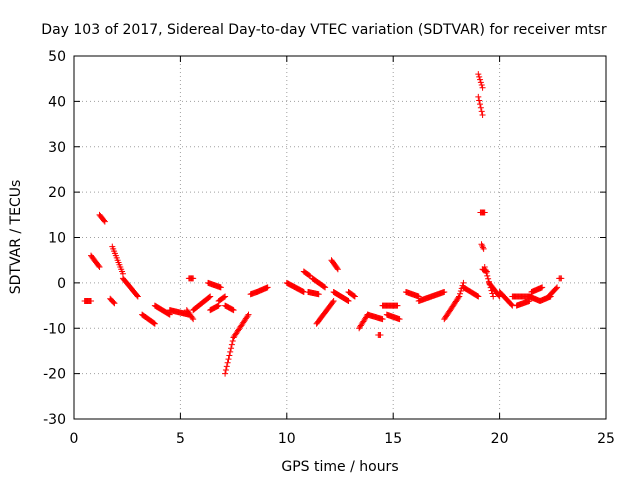 This screenshot has width=640, height=480. I want to click on y-tick-label: 20, so click(57, 193).